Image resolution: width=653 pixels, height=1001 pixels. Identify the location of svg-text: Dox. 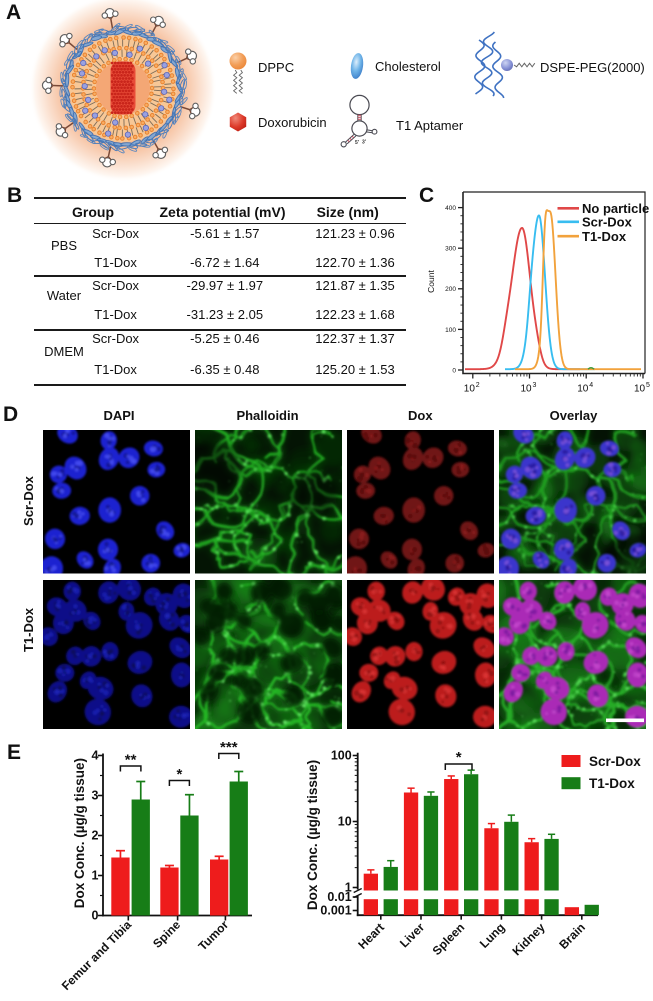
(420, 415).